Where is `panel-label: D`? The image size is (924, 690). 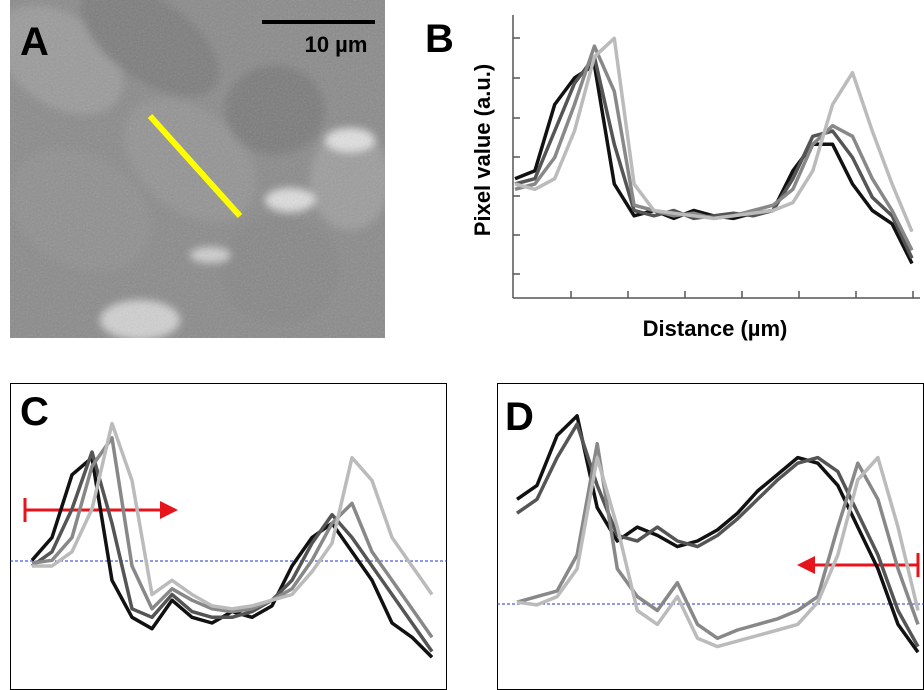
panel-label: D is located at coordinates (519, 417).